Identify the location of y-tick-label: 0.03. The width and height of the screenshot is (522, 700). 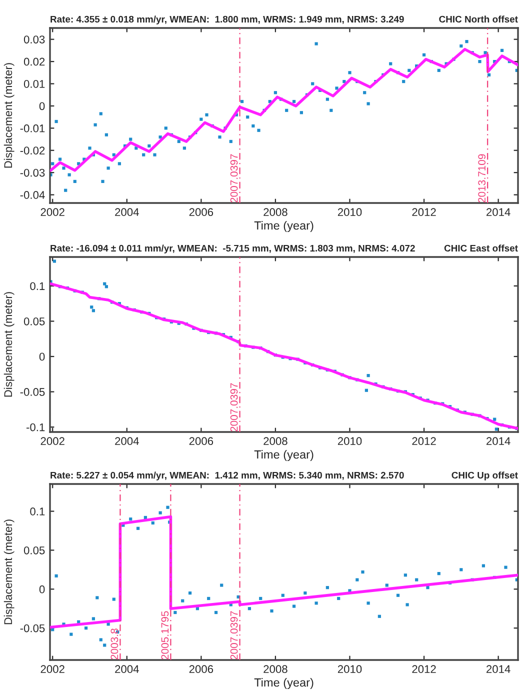
(34, 40).